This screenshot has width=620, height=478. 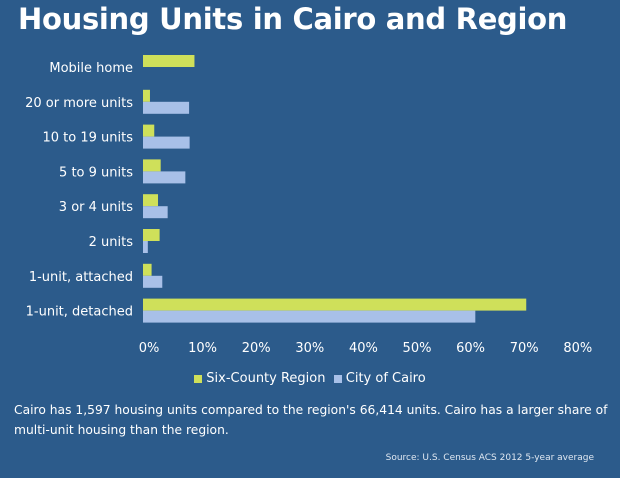 I want to click on legend-swatch-cairo, so click(x=337, y=378).